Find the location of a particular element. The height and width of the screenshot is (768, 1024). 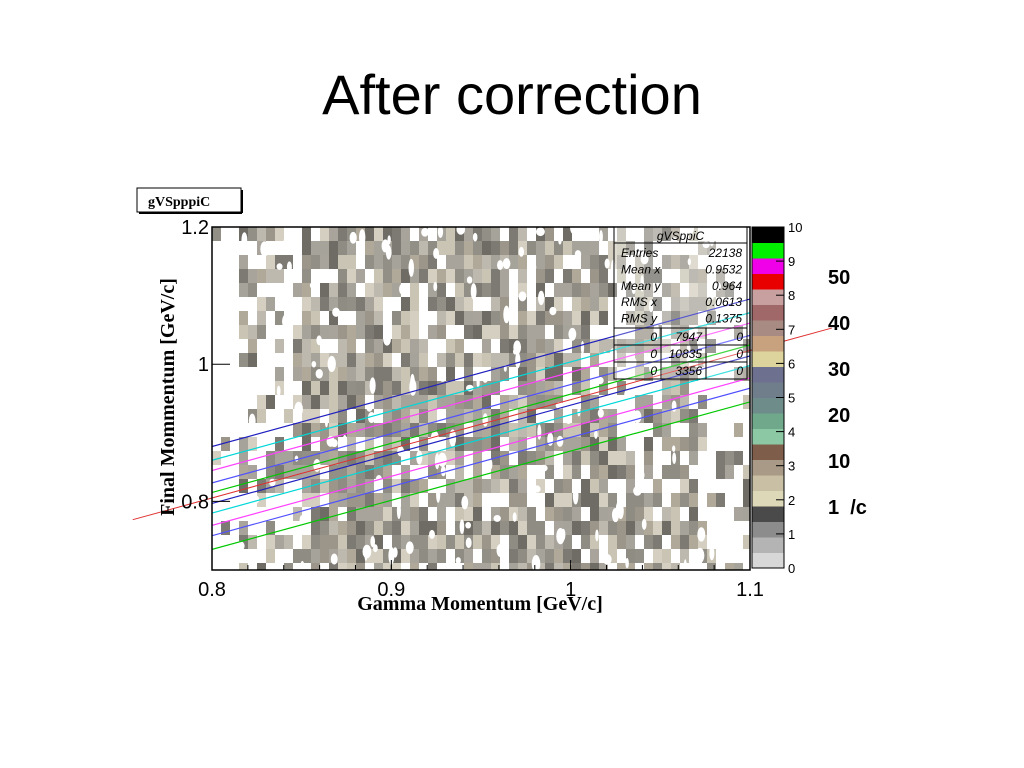

palette-tick-label: 10 is located at coordinates (795, 227).